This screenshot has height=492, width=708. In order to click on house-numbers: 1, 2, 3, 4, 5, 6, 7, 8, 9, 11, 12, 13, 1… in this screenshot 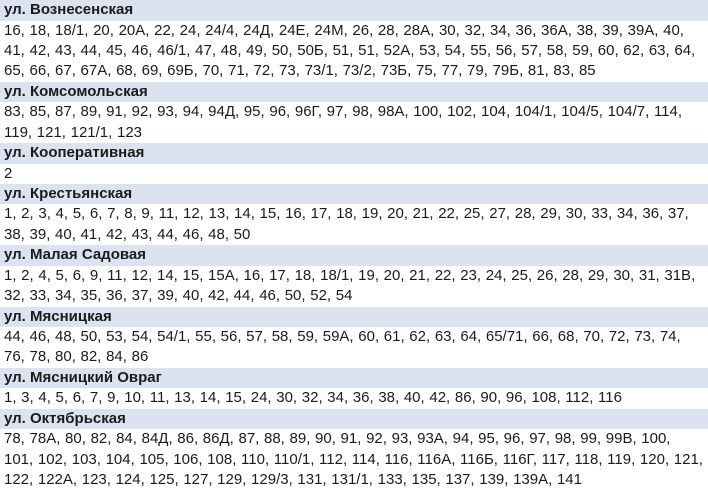, I will do `click(346, 224)`.